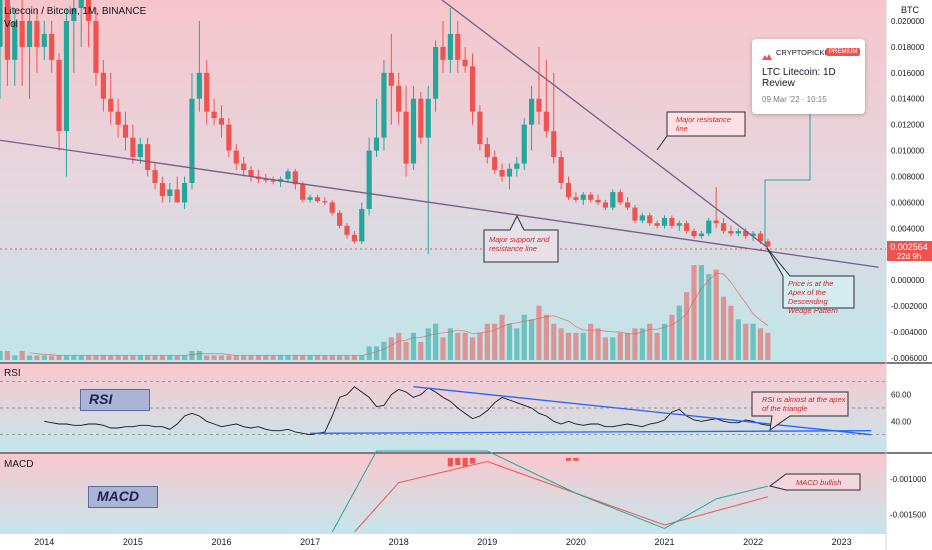 The width and height of the screenshot is (932, 550). What do you see at coordinates (810, 278) in the screenshot?
I see `apex-callout` at bounding box center [810, 278].